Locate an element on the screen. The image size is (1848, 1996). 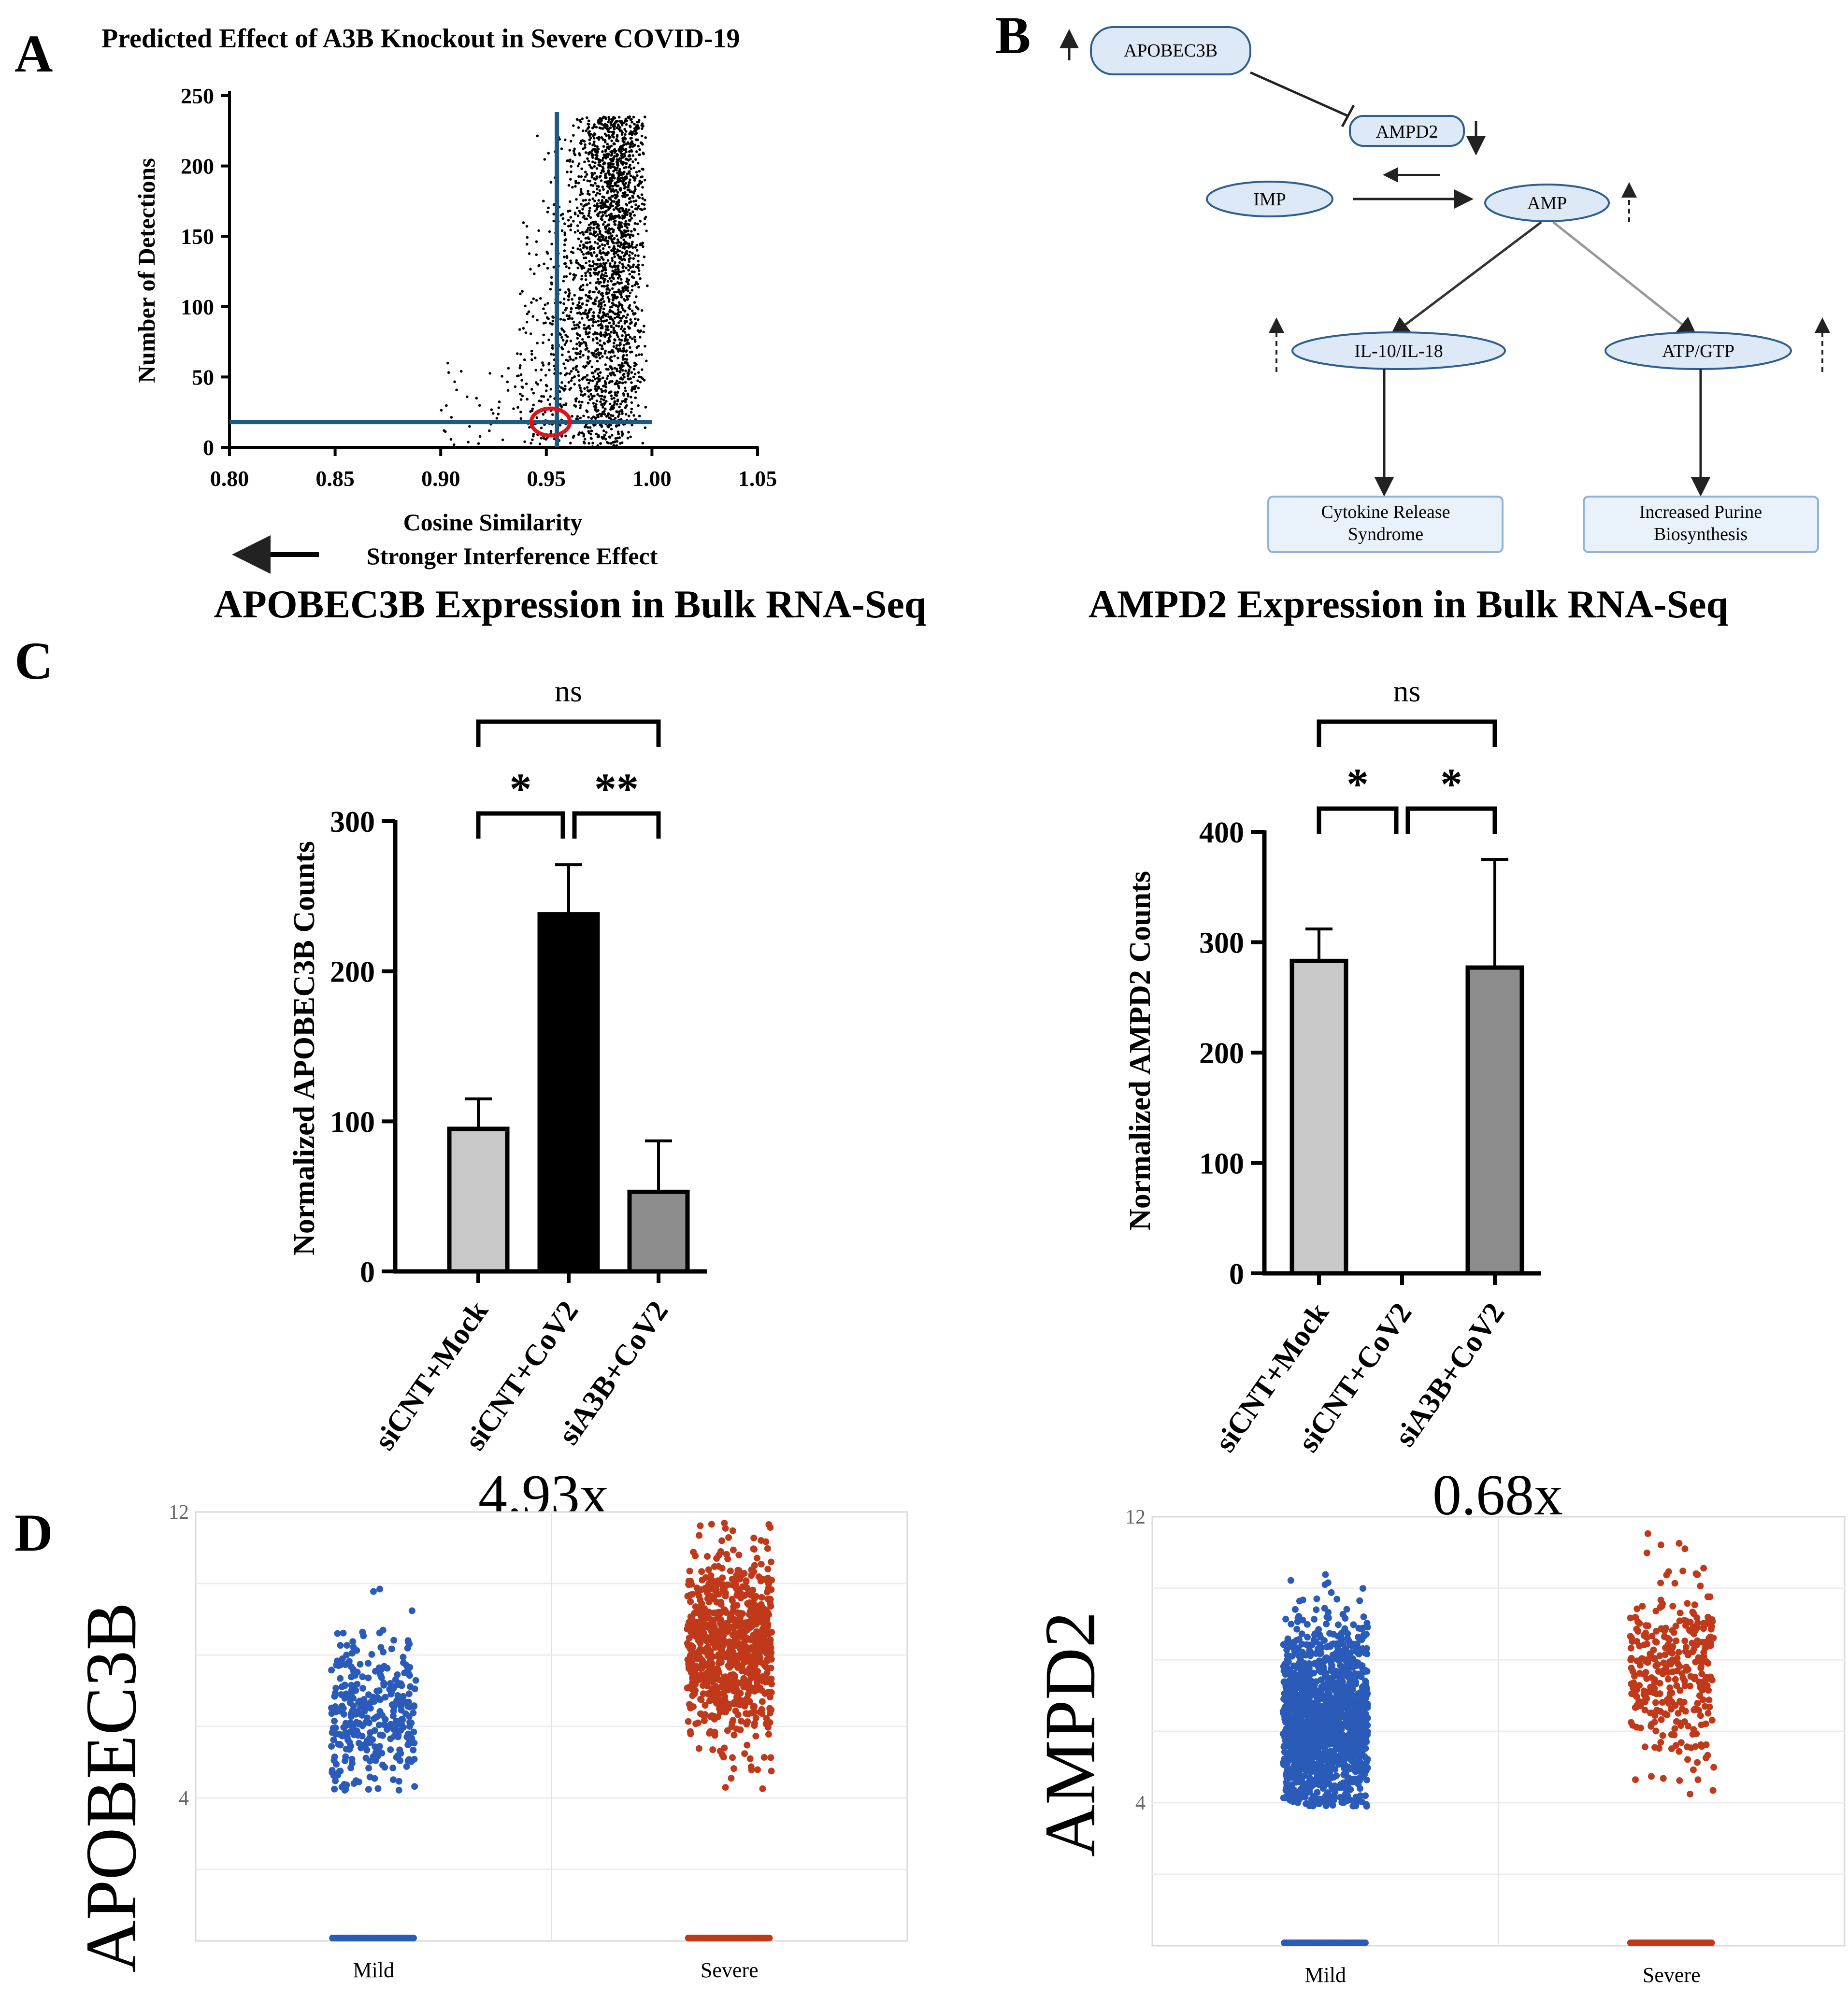
purine-label-line1: Increased Purine is located at coordinates (1700, 512).